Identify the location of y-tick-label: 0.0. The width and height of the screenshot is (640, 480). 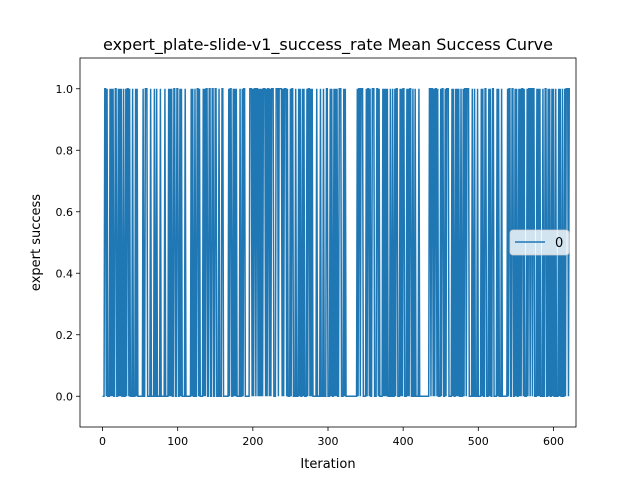
(65, 396).